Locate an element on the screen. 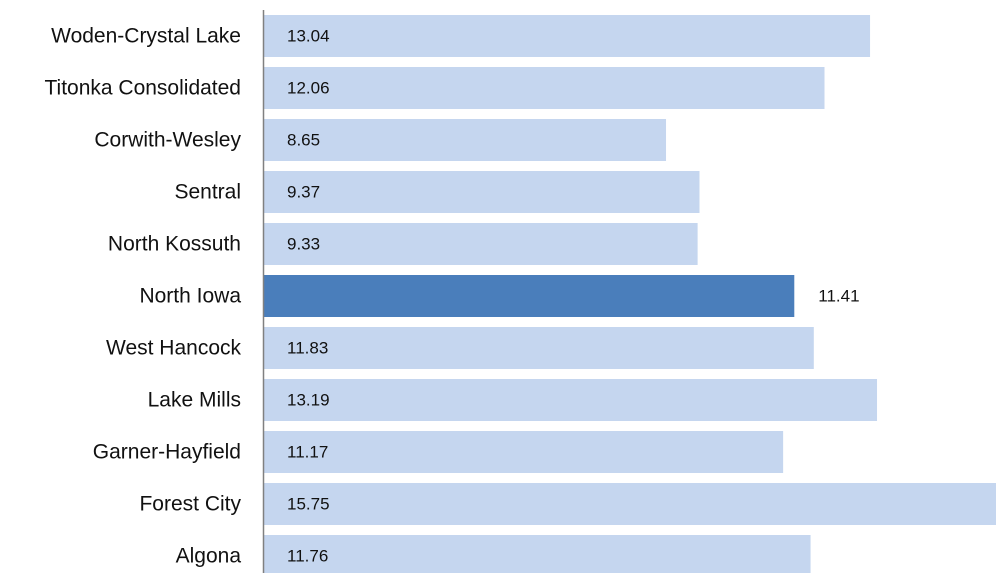  category-label-sentral: Sentral is located at coordinates (207, 192).